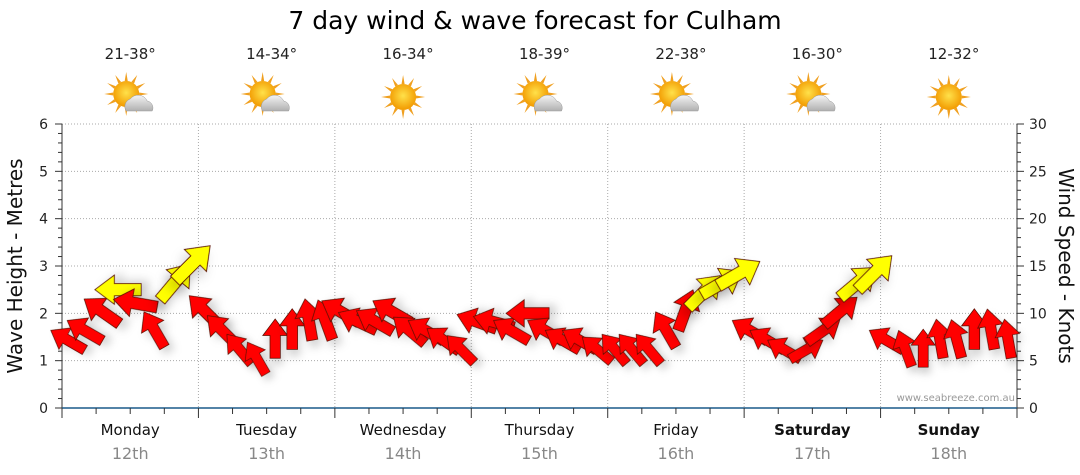 The width and height of the screenshot is (1080, 475). Describe the element at coordinates (539, 430) in the screenshot. I see `day-label: Thursday` at that location.